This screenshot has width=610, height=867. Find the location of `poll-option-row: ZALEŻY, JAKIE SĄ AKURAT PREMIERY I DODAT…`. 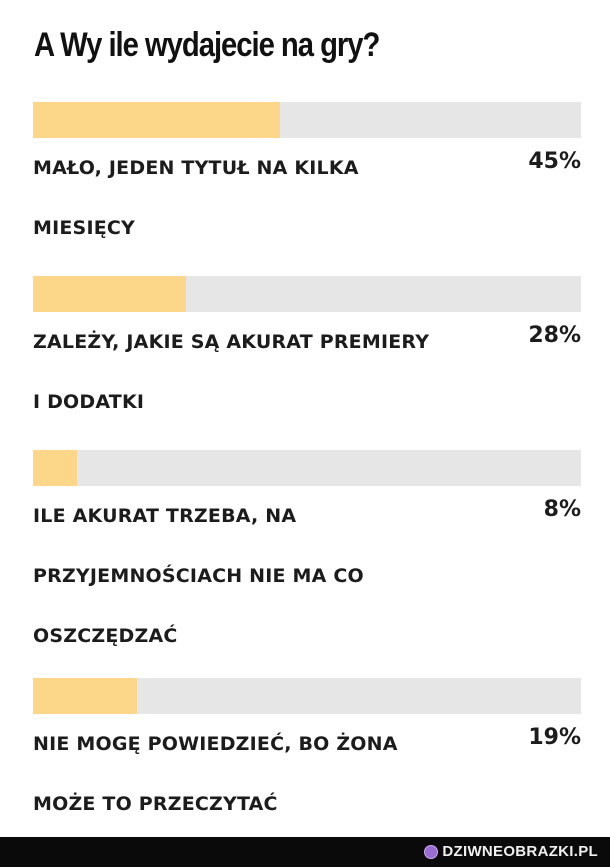

poll-option-row: ZALEŻY, JAKIE SĄ AKURAT PREMIERY I DODAT… is located at coordinates (307, 372).